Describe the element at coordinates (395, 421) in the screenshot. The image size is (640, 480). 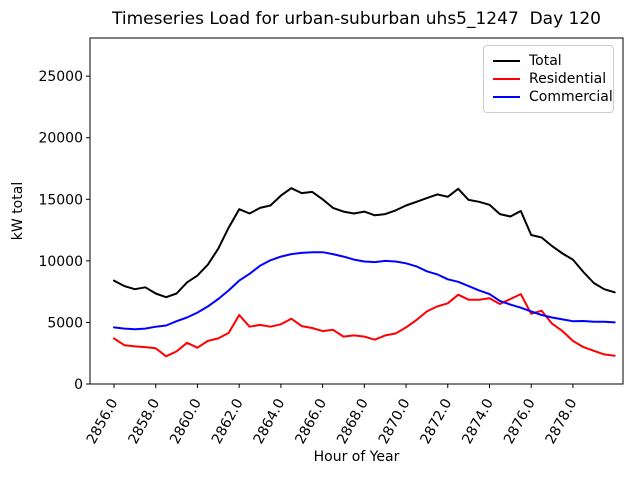
I see `x-tick-label: 2870.0` at that location.